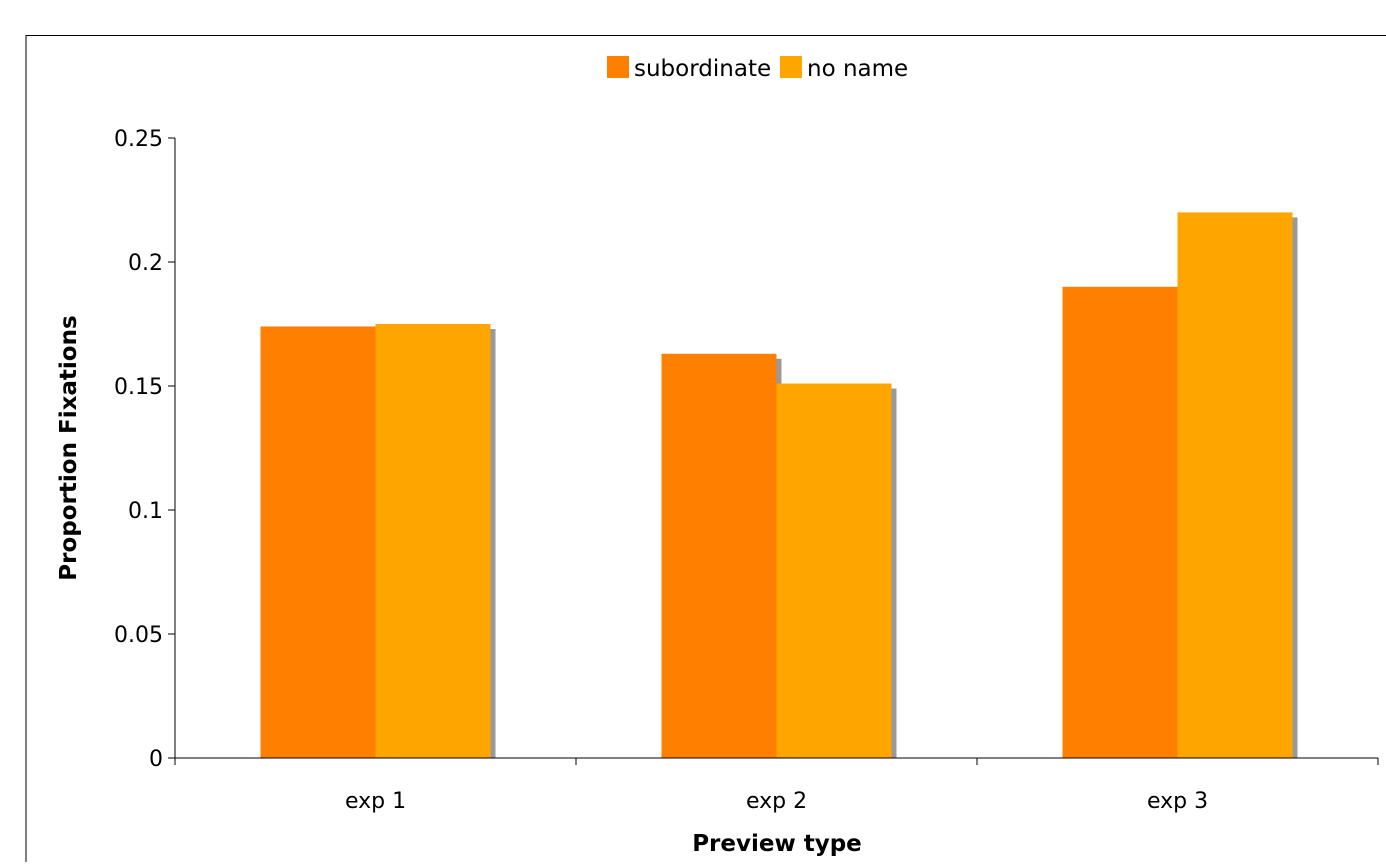 The width and height of the screenshot is (1386, 866). Describe the element at coordinates (138, 387) in the screenshot. I see `y-tick-label-0-15: 0.15` at that location.